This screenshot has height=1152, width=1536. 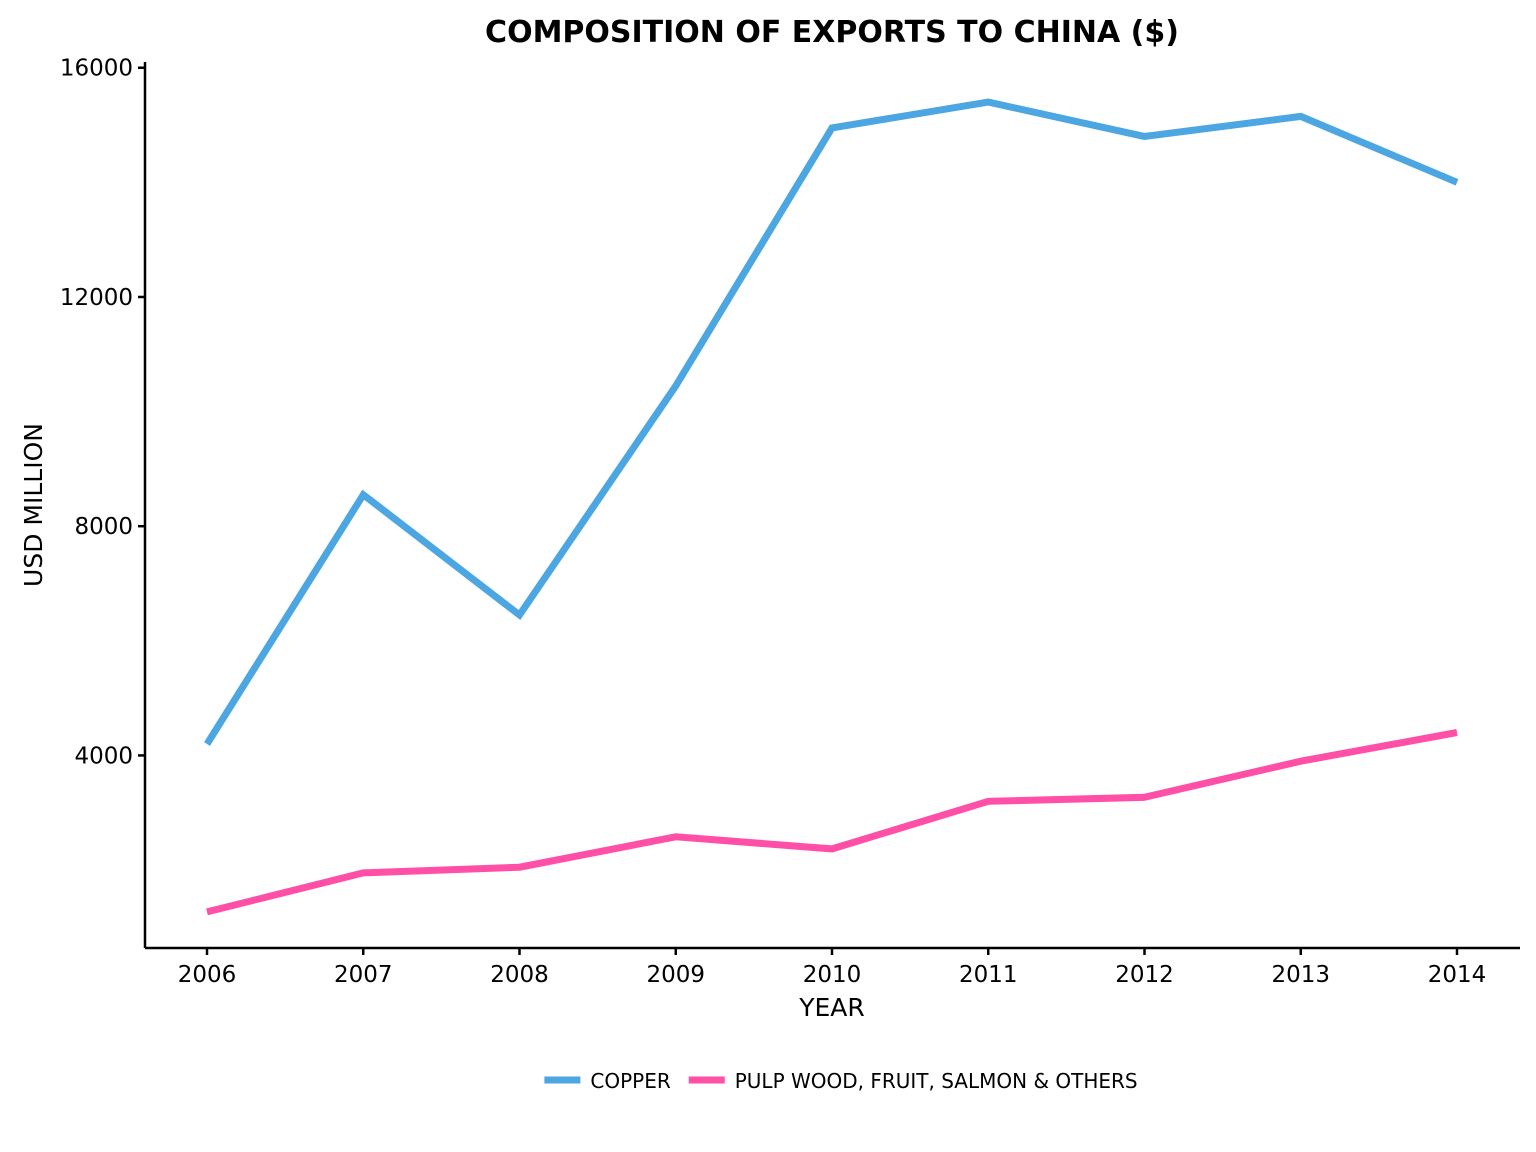 I want to click on legend: COPPER PULP WOOD, FRUIT, SALMON & OTHERS, so click(x=841, y=1081).